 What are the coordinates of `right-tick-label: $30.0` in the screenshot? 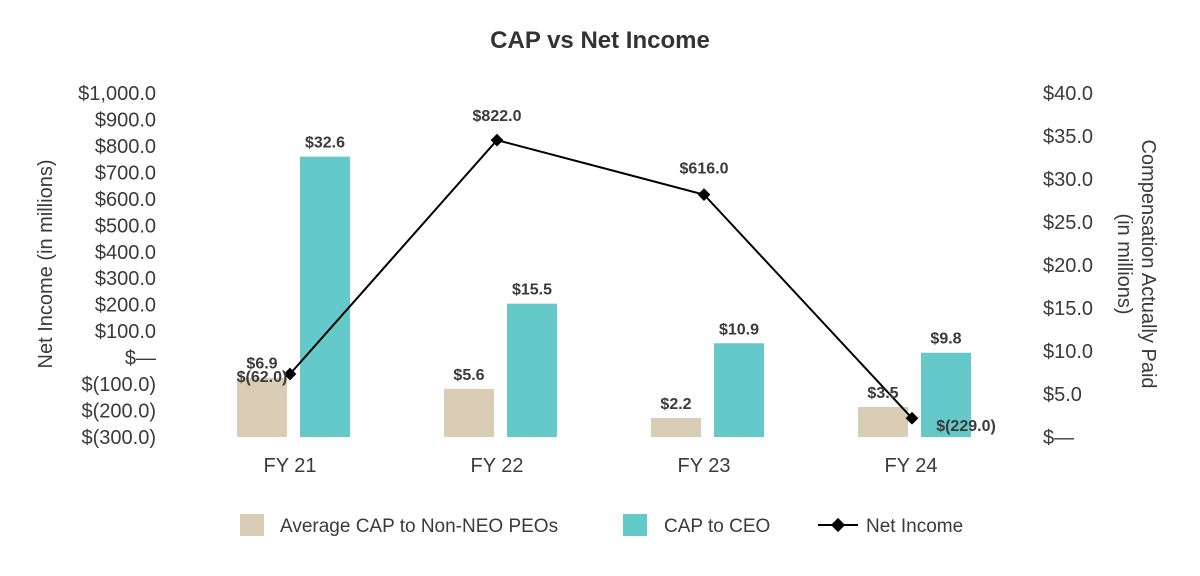 It's located at (1068, 180).